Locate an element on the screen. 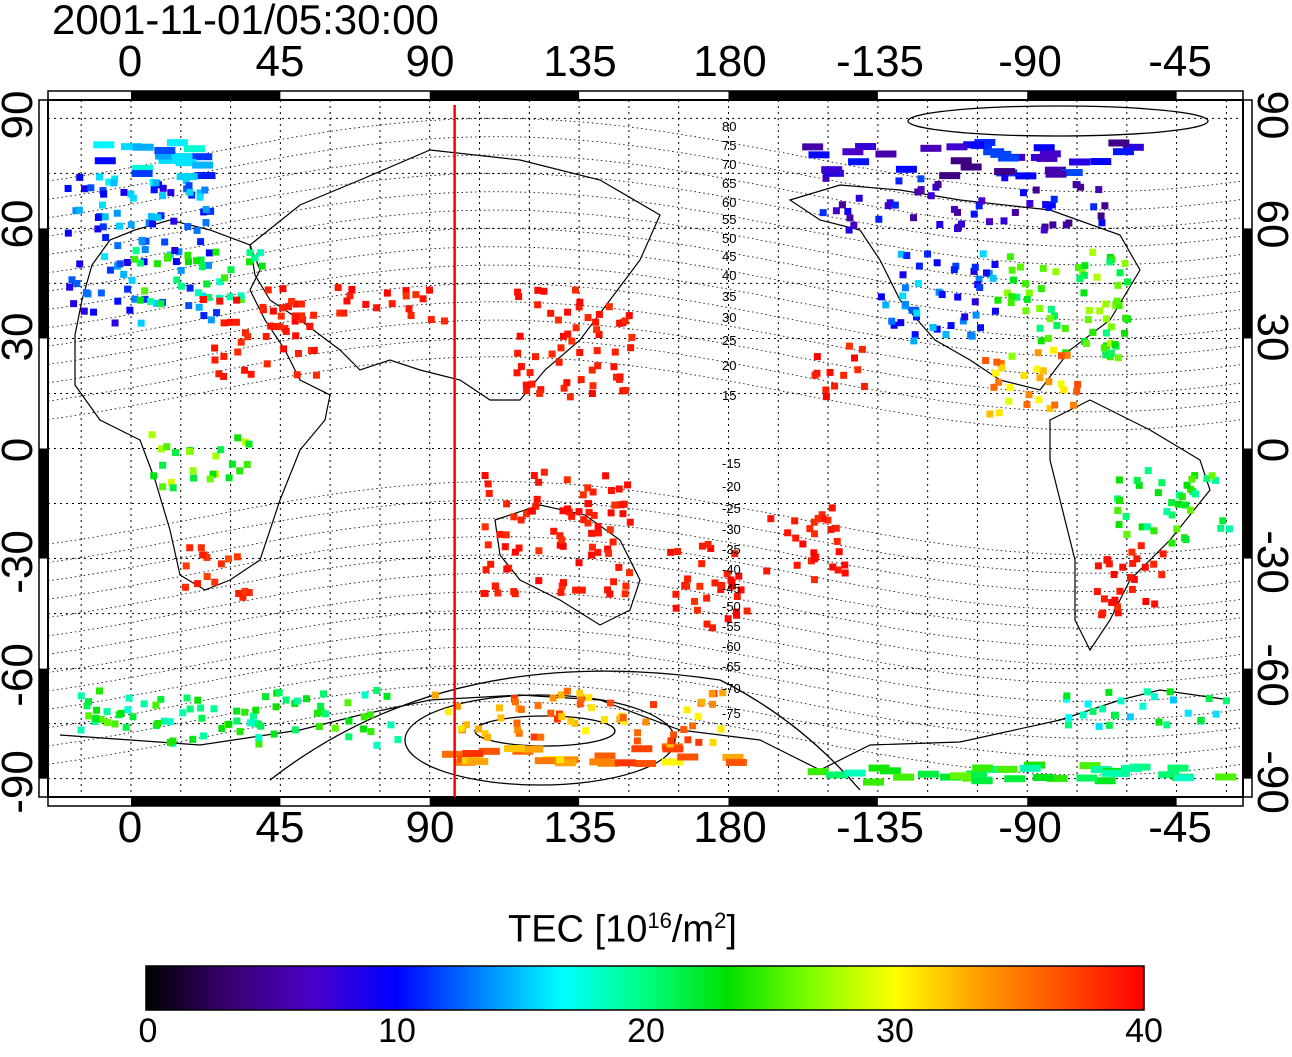 This screenshot has height=1057, width=1292. lon-tick-bottom-180: 180 is located at coordinates (730, 827).